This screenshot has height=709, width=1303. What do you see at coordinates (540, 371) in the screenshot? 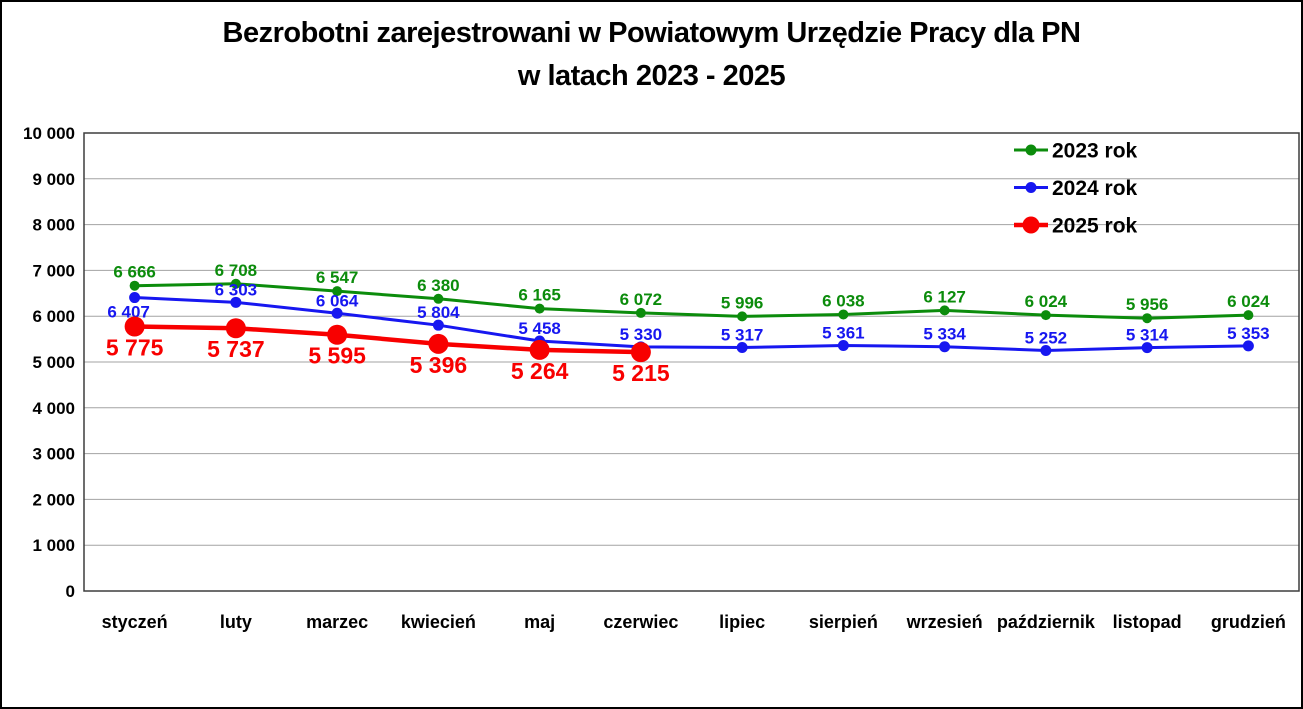
I see `data-label: 5 264` at bounding box center [540, 371].